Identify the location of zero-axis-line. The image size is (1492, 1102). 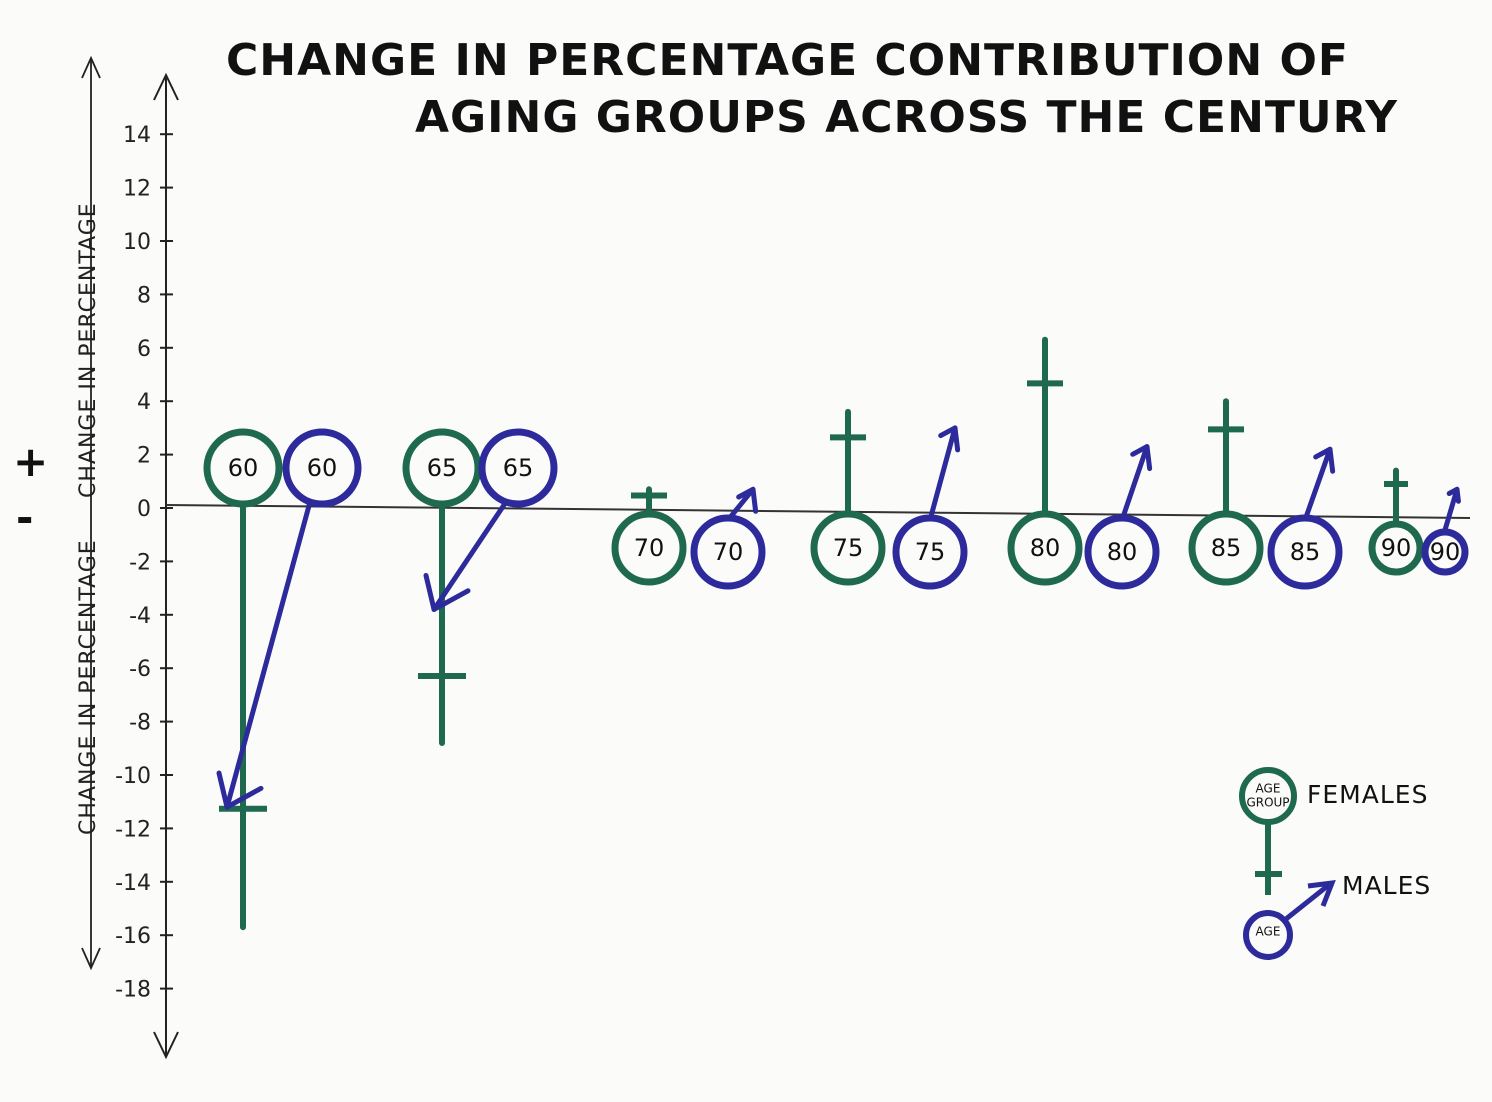
(818, 511).